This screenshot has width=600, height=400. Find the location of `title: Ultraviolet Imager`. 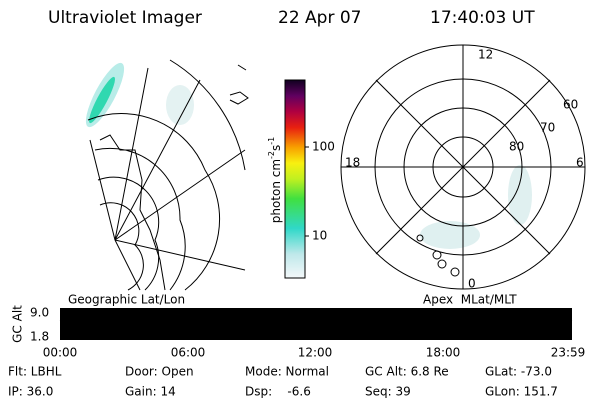

title: Ultraviolet Imager is located at coordinates (125, 18).